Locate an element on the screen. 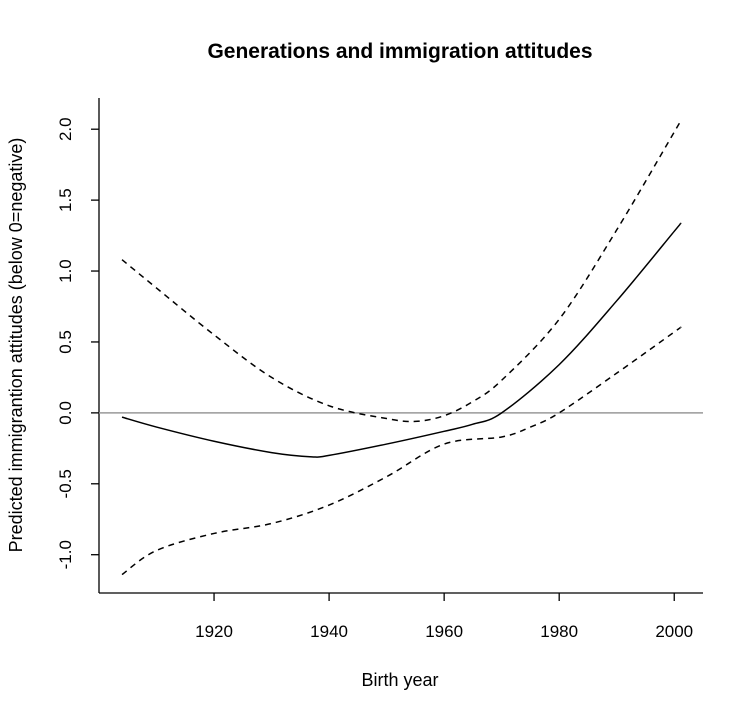  x-tick-label: 2000 is located at coordinates (674, 631).